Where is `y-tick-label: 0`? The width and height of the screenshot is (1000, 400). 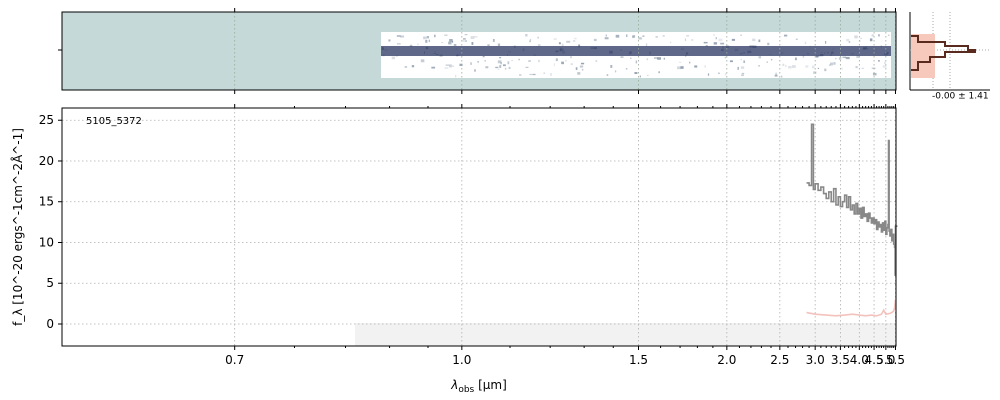
y-tick-label: 0 is located at coordinates (50, 324).